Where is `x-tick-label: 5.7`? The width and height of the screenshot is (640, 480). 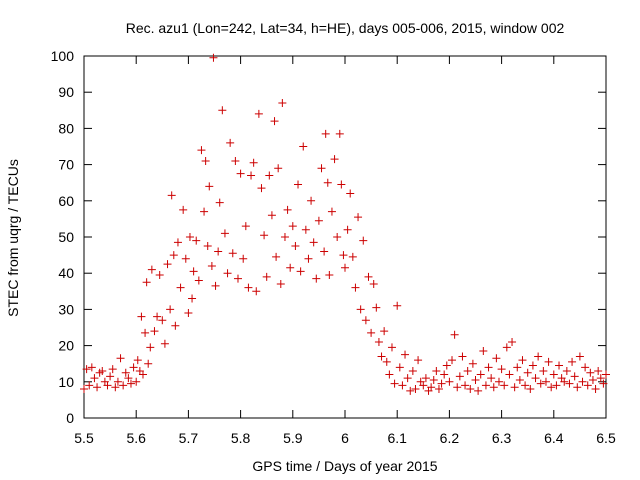 x-tick-label: 5.7 is located at coordinates (189, 438).